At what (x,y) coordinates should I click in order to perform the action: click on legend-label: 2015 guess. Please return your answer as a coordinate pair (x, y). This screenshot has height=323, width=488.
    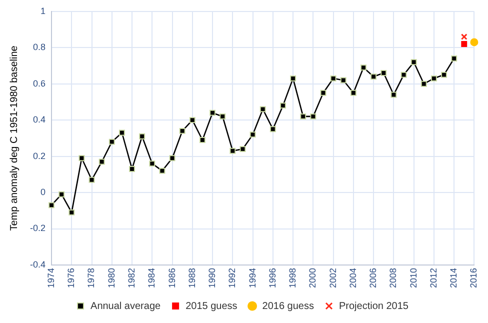
    Looking at the image, I should click on (212, 306).